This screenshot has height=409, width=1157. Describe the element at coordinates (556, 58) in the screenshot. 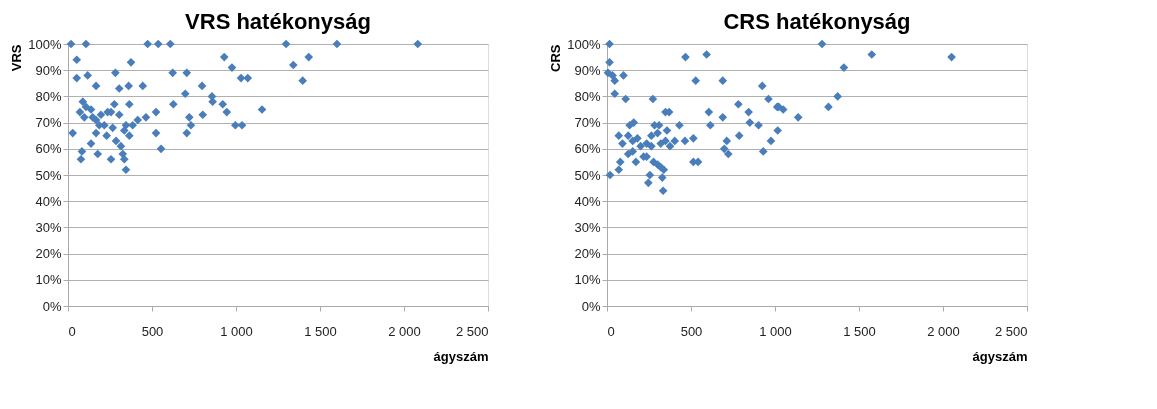

I see `y-axis-title: CRS` at that location.